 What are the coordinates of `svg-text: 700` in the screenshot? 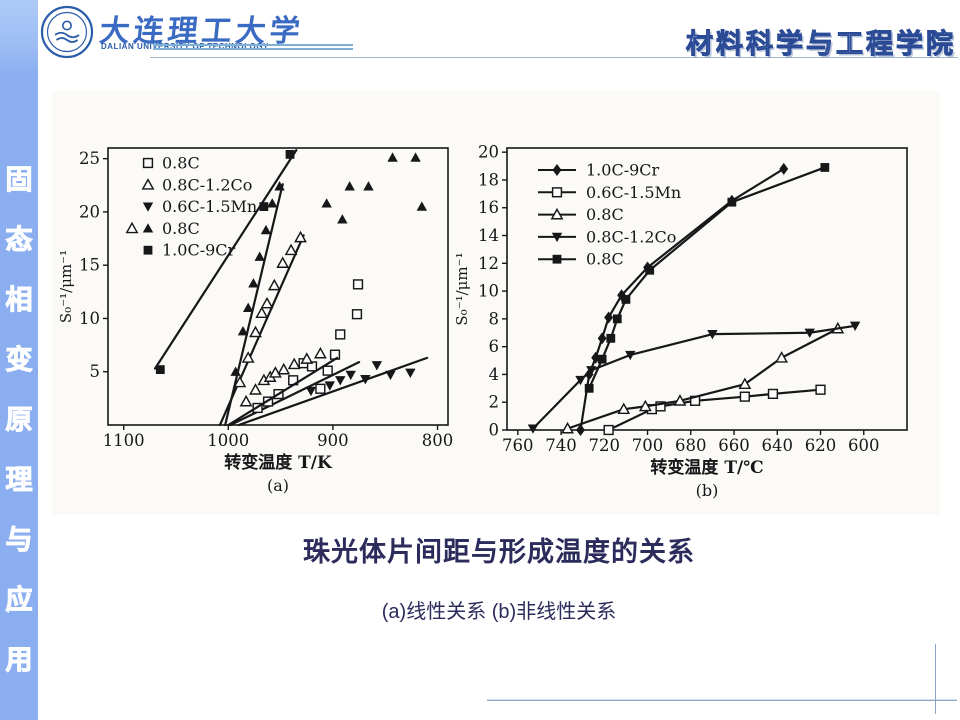 It's located at (648, 445).